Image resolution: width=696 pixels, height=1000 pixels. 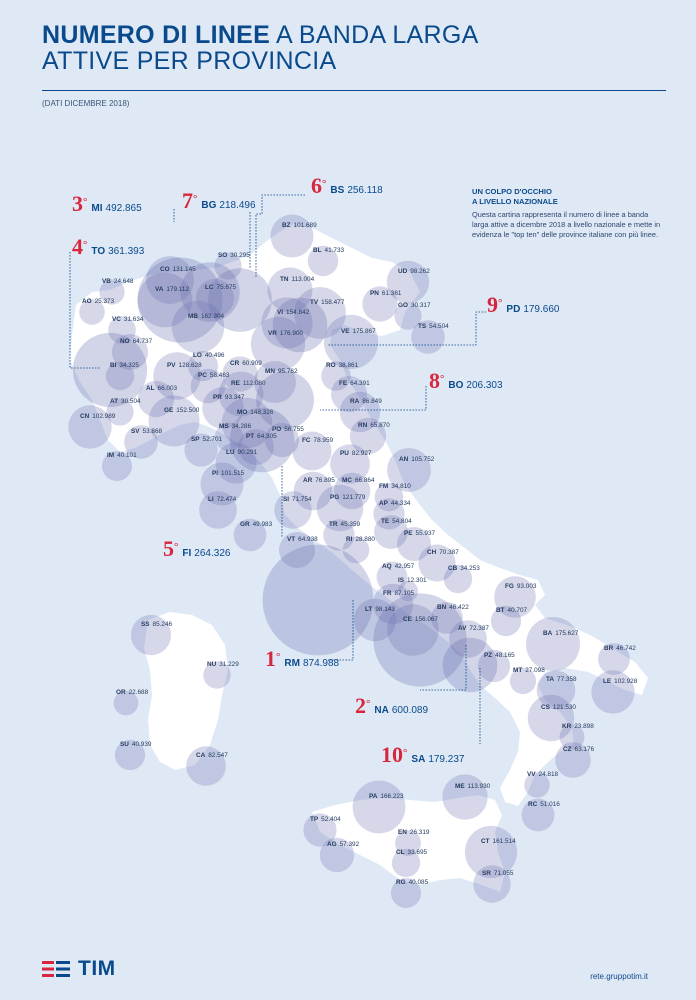 What do you see at coordinates (385, 294) in the screenshot?
I see `province-label-pn: PN 61.361` at bounding box center [385, 294].